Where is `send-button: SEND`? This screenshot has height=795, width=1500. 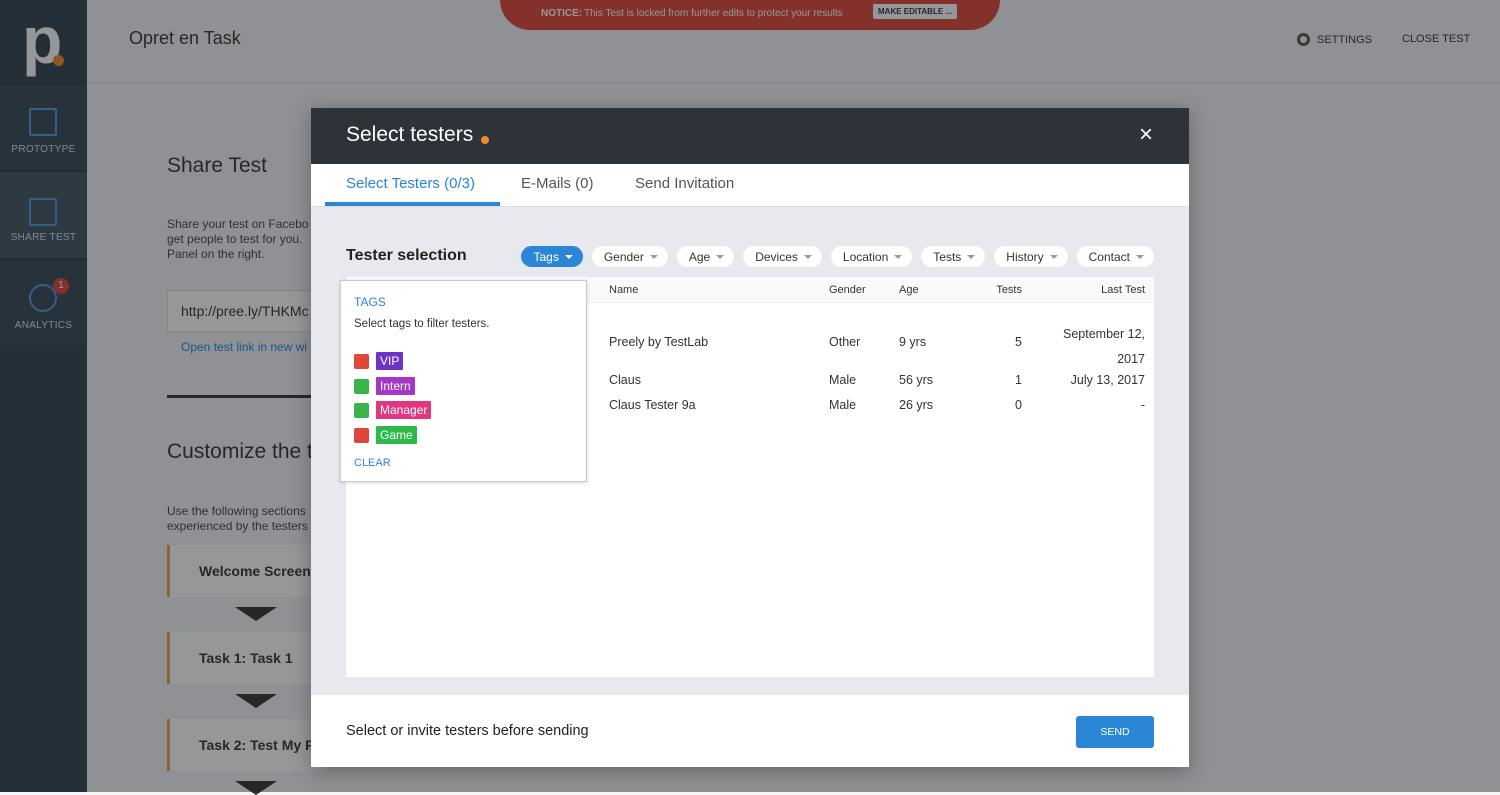
send-button: SEND is located at coordinates (1115, 732).